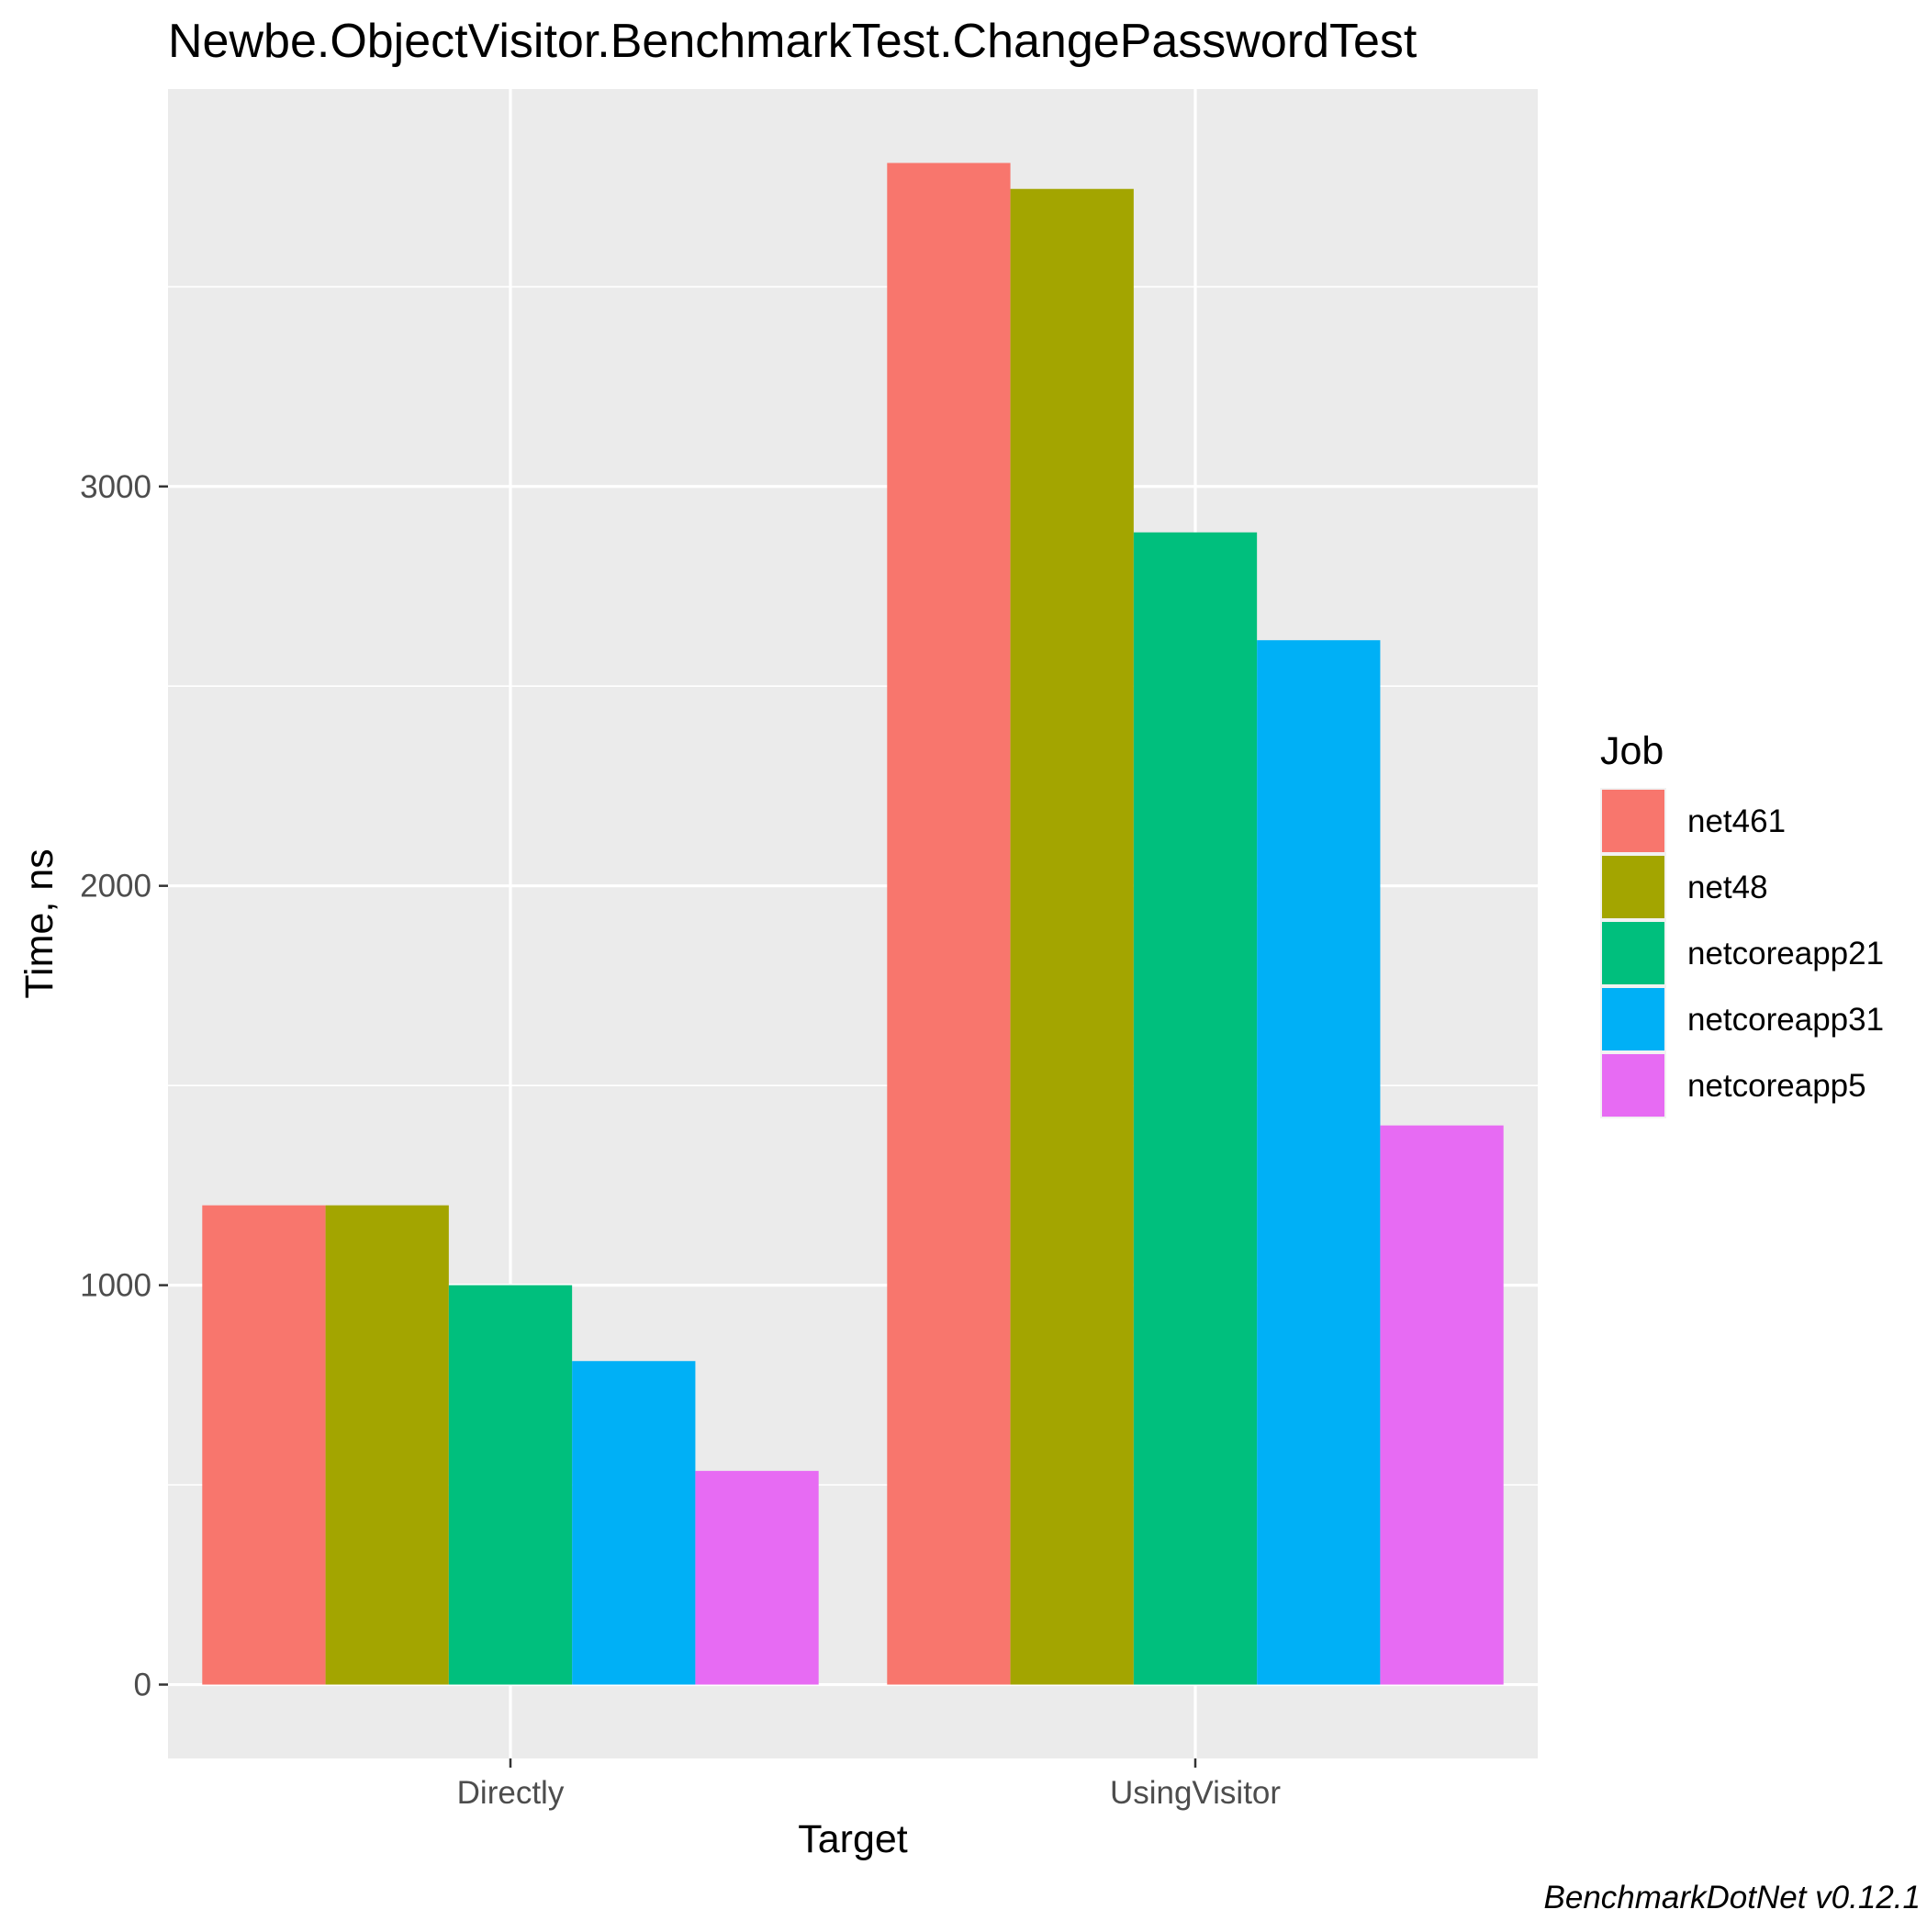  I want to click on bar-netcoreapp31-Directly, so click(634, 1523).